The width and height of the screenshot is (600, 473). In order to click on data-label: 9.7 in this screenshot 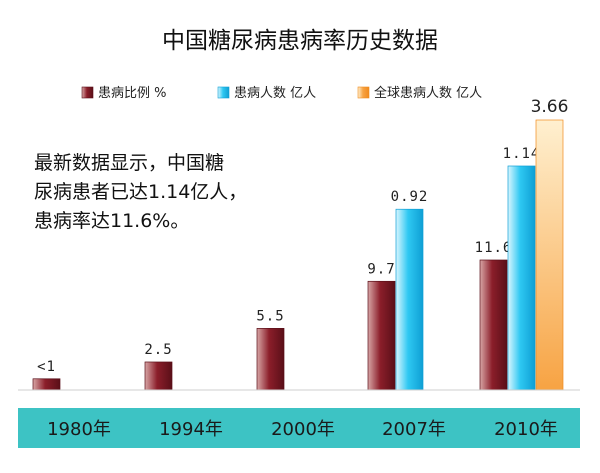, I will do `click(381, 269)`.